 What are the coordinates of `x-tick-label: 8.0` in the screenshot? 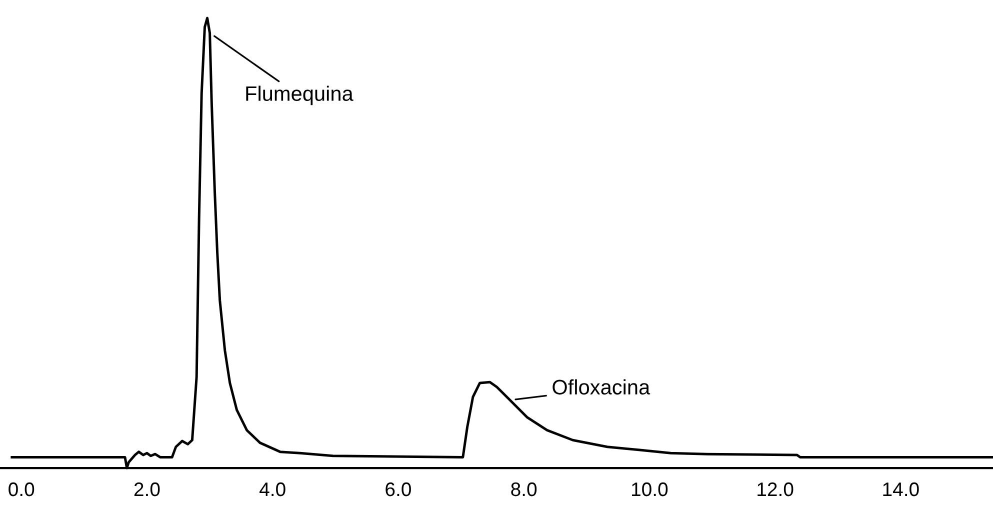 It's located at (524, 489).